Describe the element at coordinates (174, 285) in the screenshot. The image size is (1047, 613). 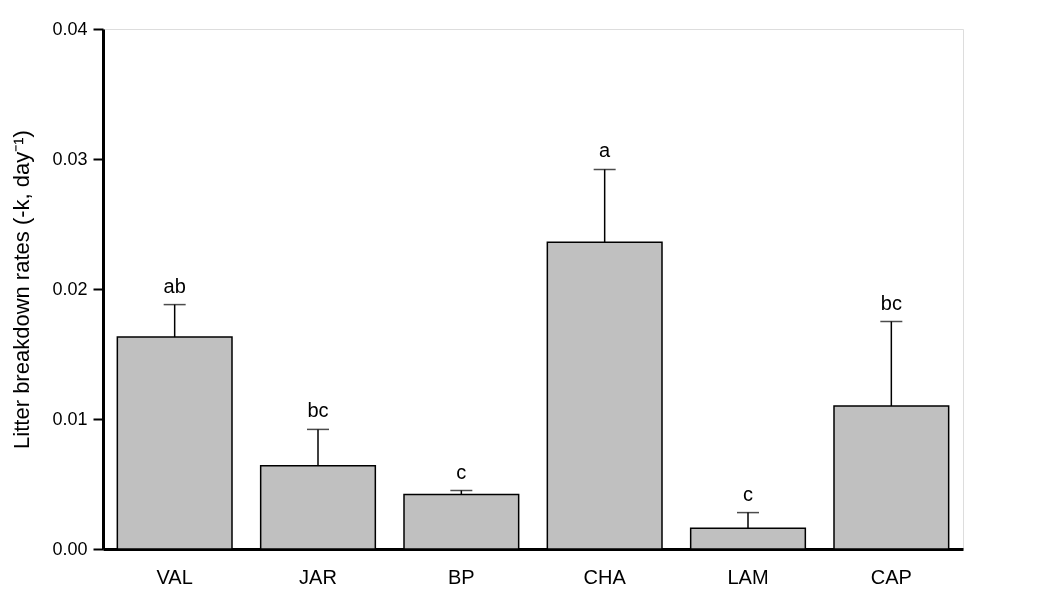
I see `annotation: ab` at that location.